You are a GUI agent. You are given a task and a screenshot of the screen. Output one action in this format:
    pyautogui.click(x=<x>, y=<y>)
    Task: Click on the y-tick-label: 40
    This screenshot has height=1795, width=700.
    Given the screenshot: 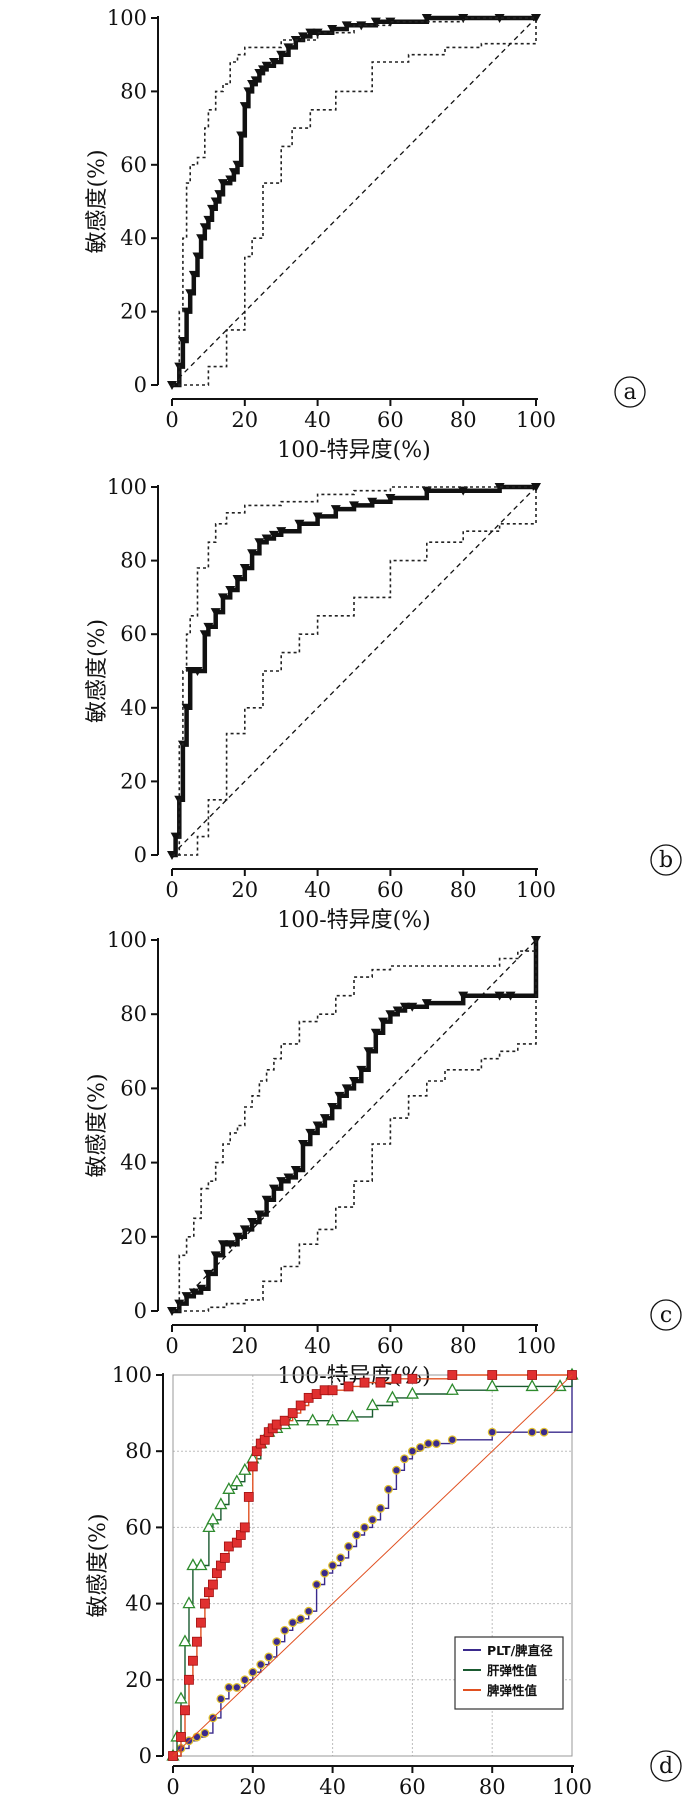 What is the action you would take?
    pyautogui.click(x=133, y=708)
    